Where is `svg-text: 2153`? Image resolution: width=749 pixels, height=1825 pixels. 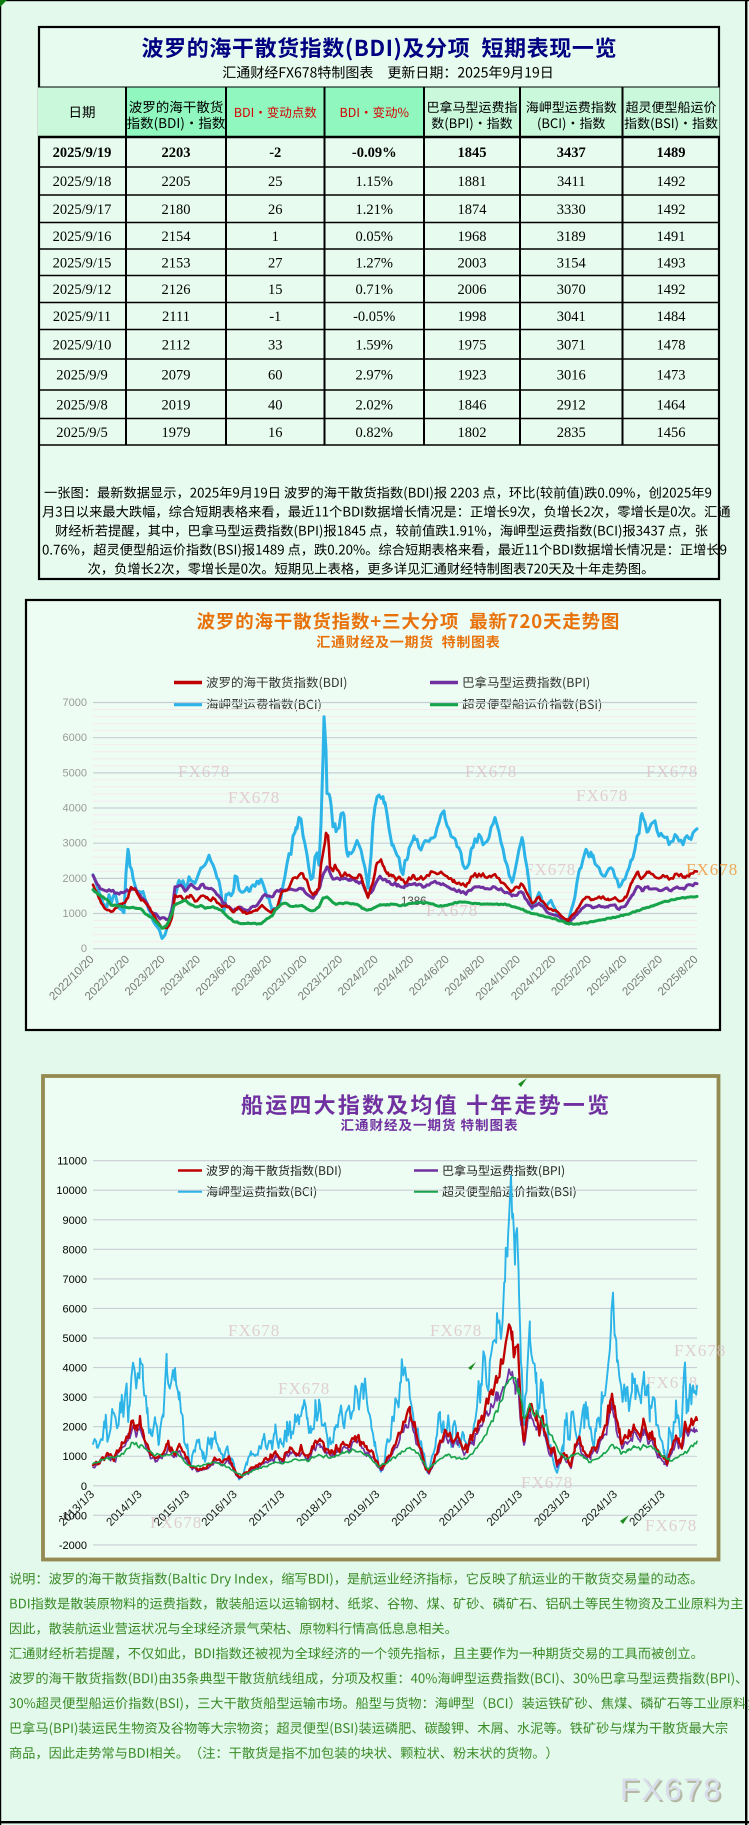 svg-text: 2153 is located at coordinates (176, 263).